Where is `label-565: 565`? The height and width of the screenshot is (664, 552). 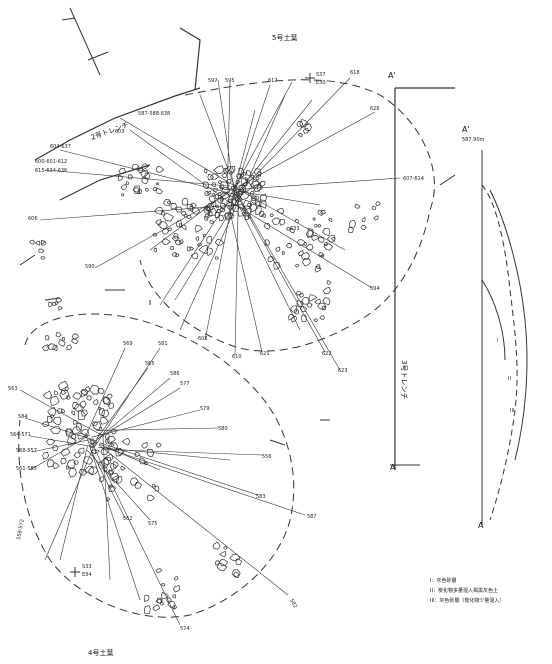 label-565: 565 is located at coordinates (150, 364).